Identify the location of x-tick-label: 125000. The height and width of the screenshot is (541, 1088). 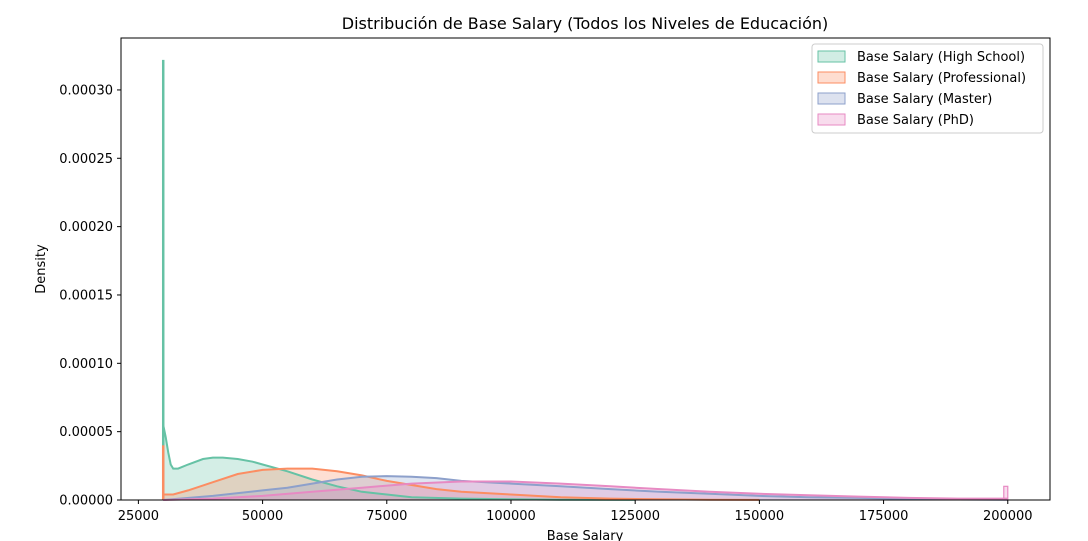
(635, 516).